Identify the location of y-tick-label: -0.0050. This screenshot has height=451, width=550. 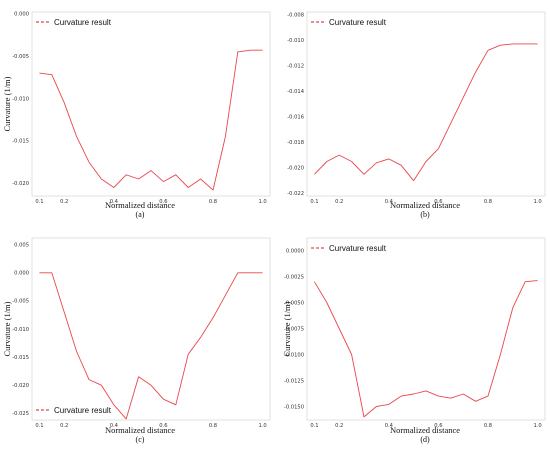
(294, 303).